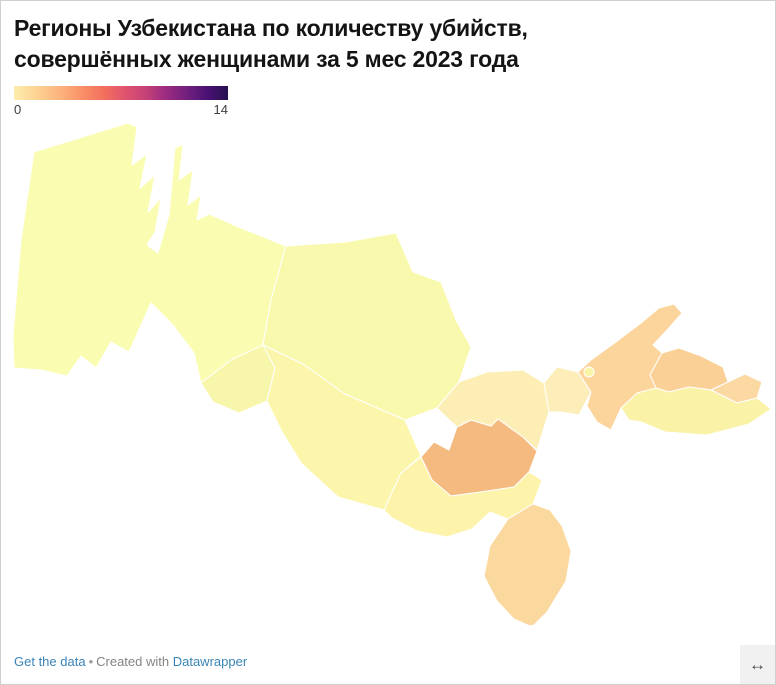 The image size is (776, 685). Describe the element at coordinates (220, 109) in the screenshot. I see `legend-max-label: 14` at that location.